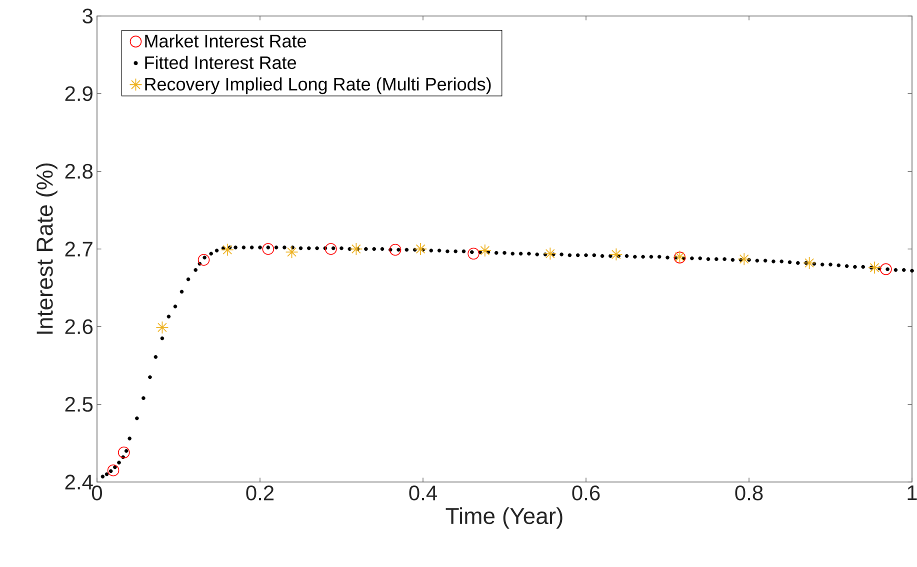 Image resolution: width=917 pixels, height=567 pixels. What do you see at coordinates (225, 41) in the screenshot?
I see `legend-label: Market Interest Rate` at bounding box center [225, 41].